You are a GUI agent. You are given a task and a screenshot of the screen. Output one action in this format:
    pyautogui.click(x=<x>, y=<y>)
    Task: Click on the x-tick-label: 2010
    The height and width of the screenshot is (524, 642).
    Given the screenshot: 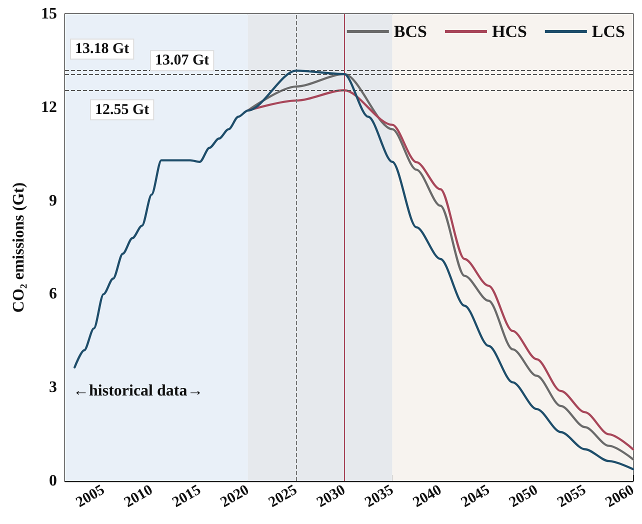 What is the action you would take?
    pyautogui.click(x=139, y=496)
    